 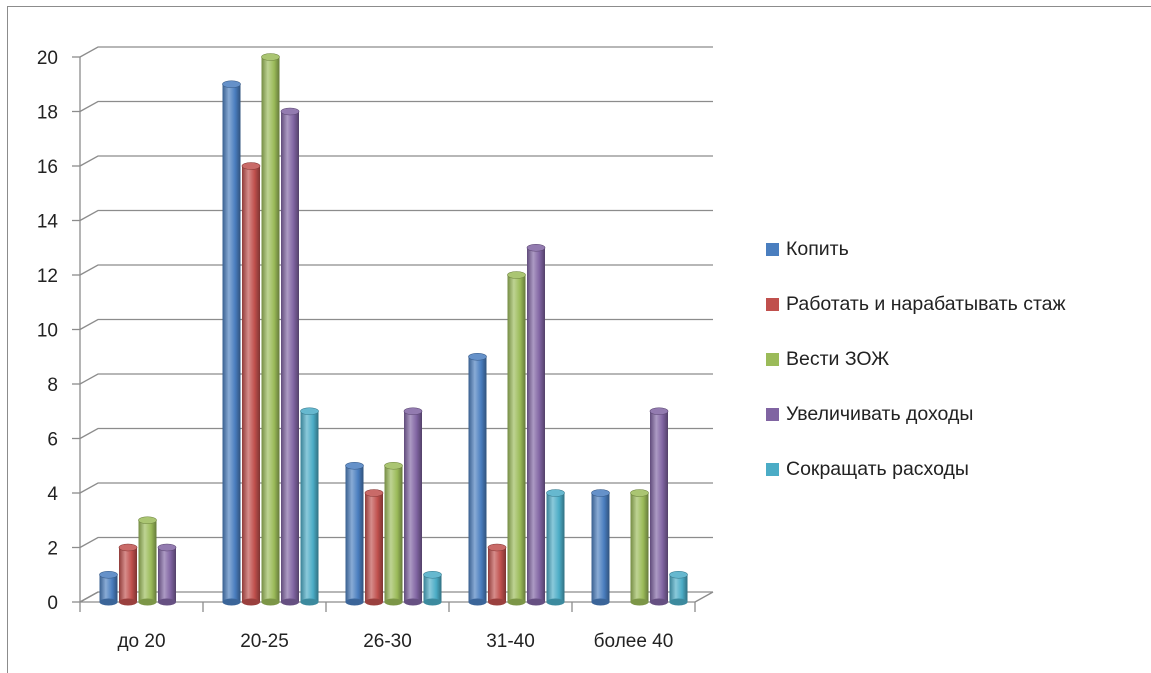 What do you see at coordinates (817, 249) in the screenshot?
I see `legend-label: Копить` at bounding box center [817, 249].